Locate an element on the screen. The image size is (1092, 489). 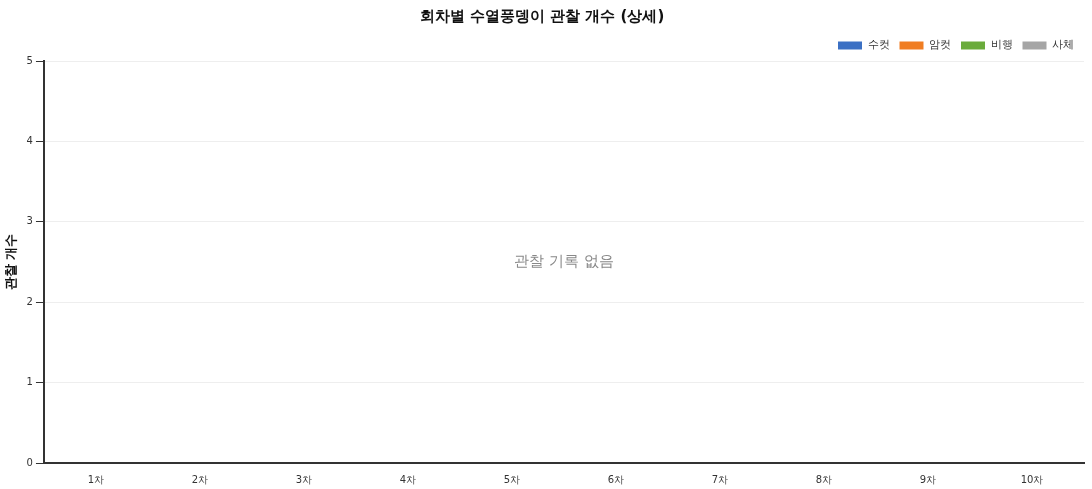
y-tick-label: 3 is located at coordinates (29, 221).